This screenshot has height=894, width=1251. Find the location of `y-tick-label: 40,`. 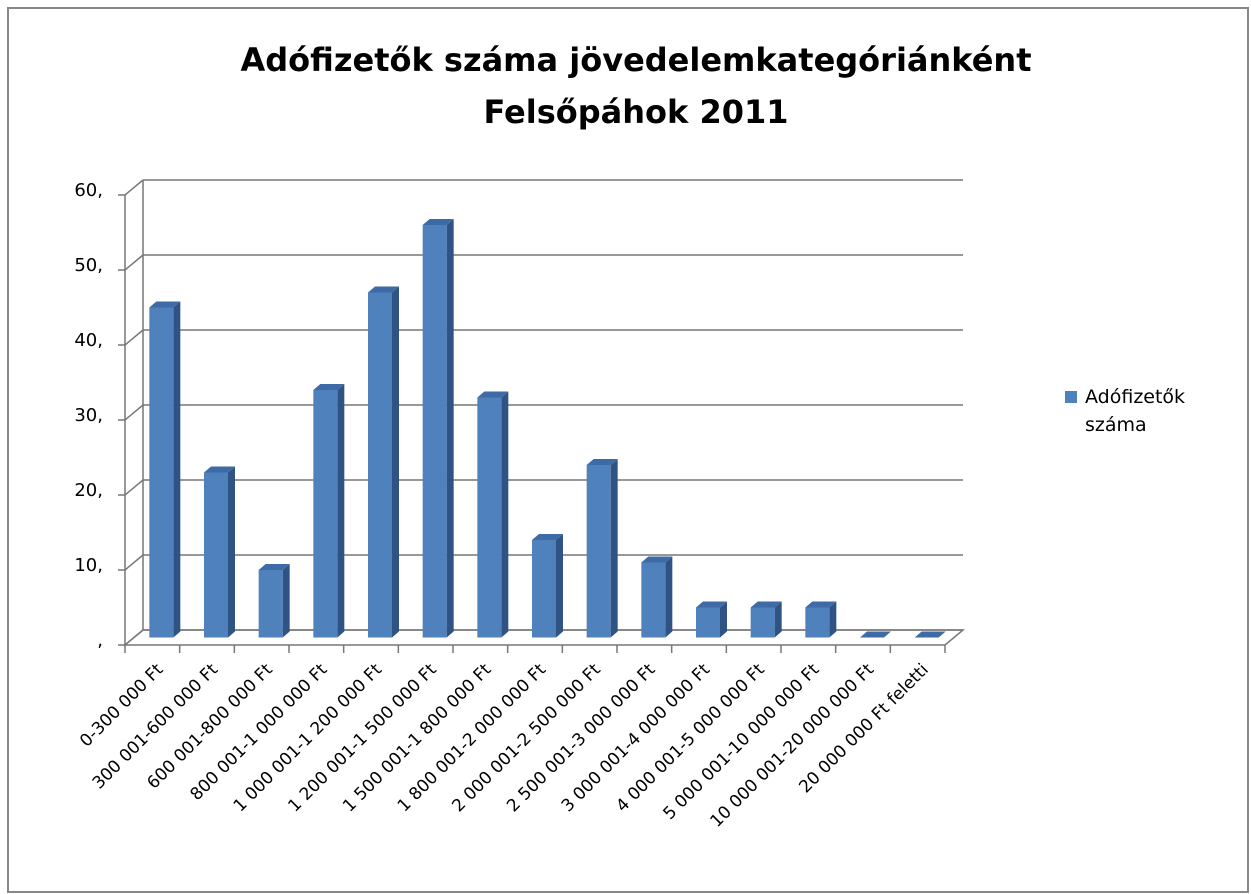

y-tick-label: 40, is located at coordinates (88, 340).